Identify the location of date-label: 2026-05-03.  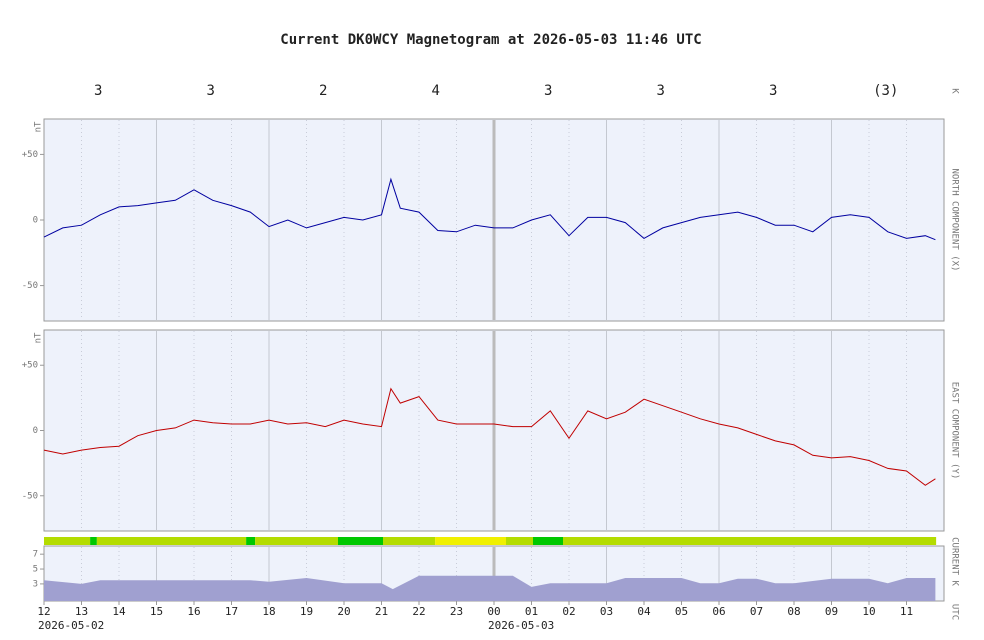
(521, 625).